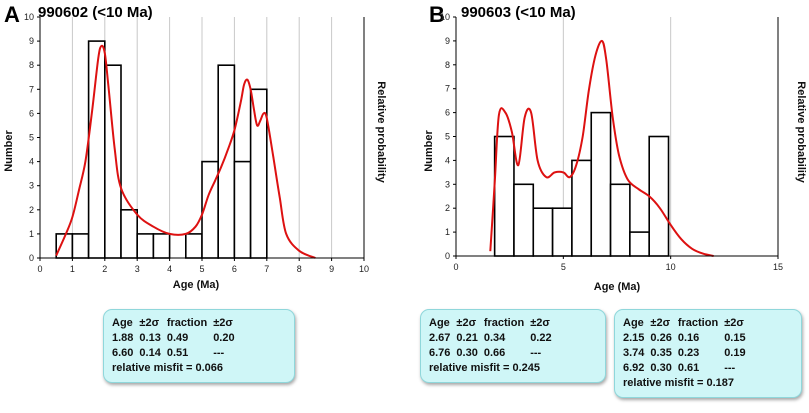 This screenshot has height=413, width=809. Describe the element at coordinates (31, 138) in the screenshot. I see `panel-a-y-tick-label: 5` at that location.